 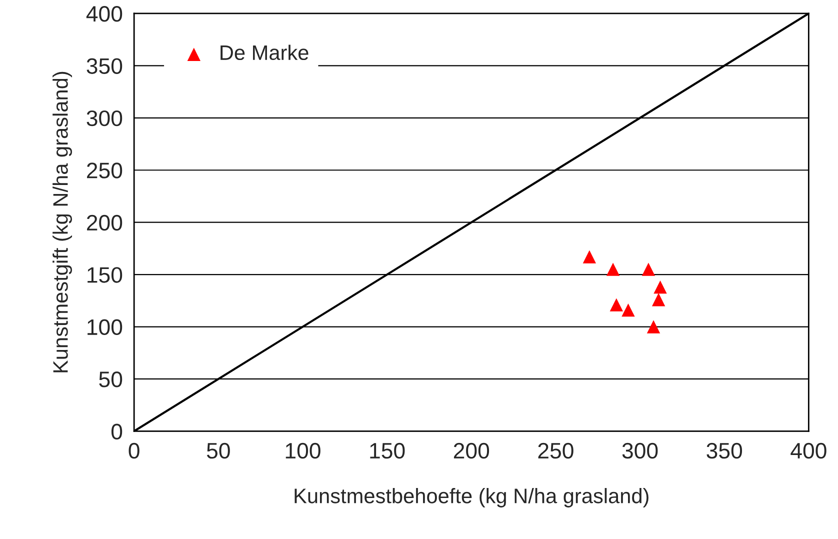 I want to click on x-tick-label: 100, so click(x=303, y=450).